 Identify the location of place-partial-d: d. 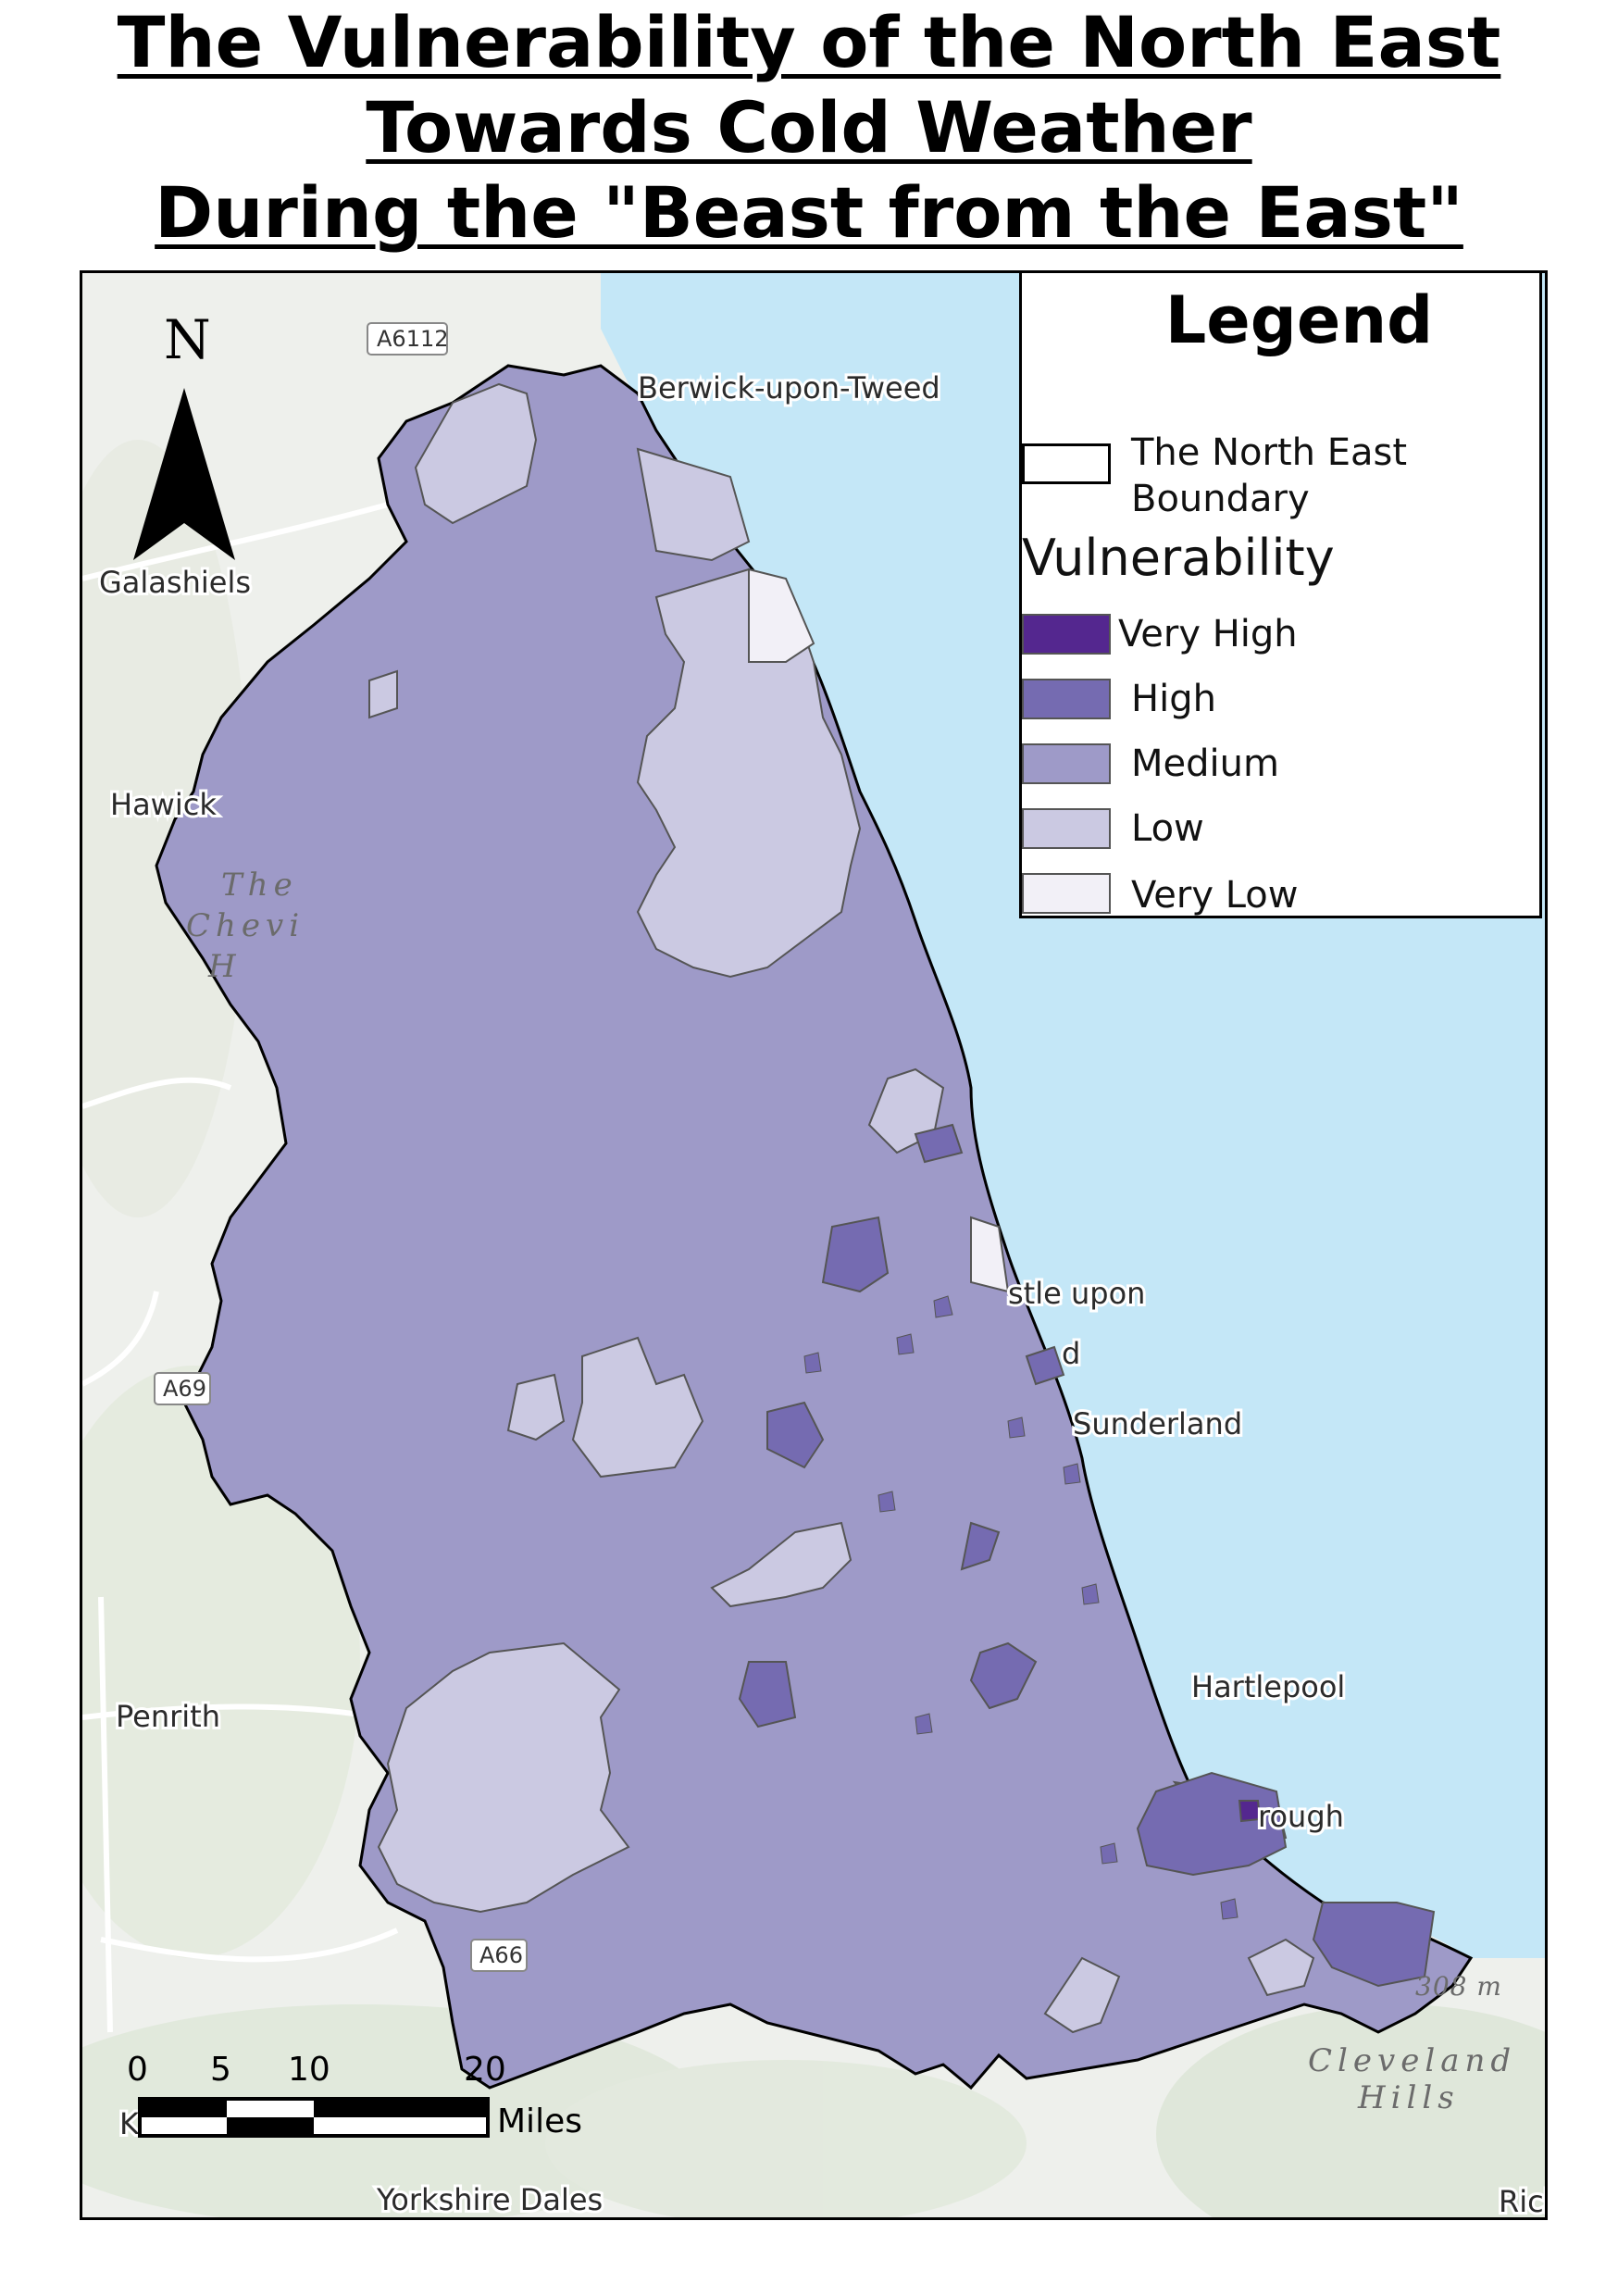
(1071, 1353).